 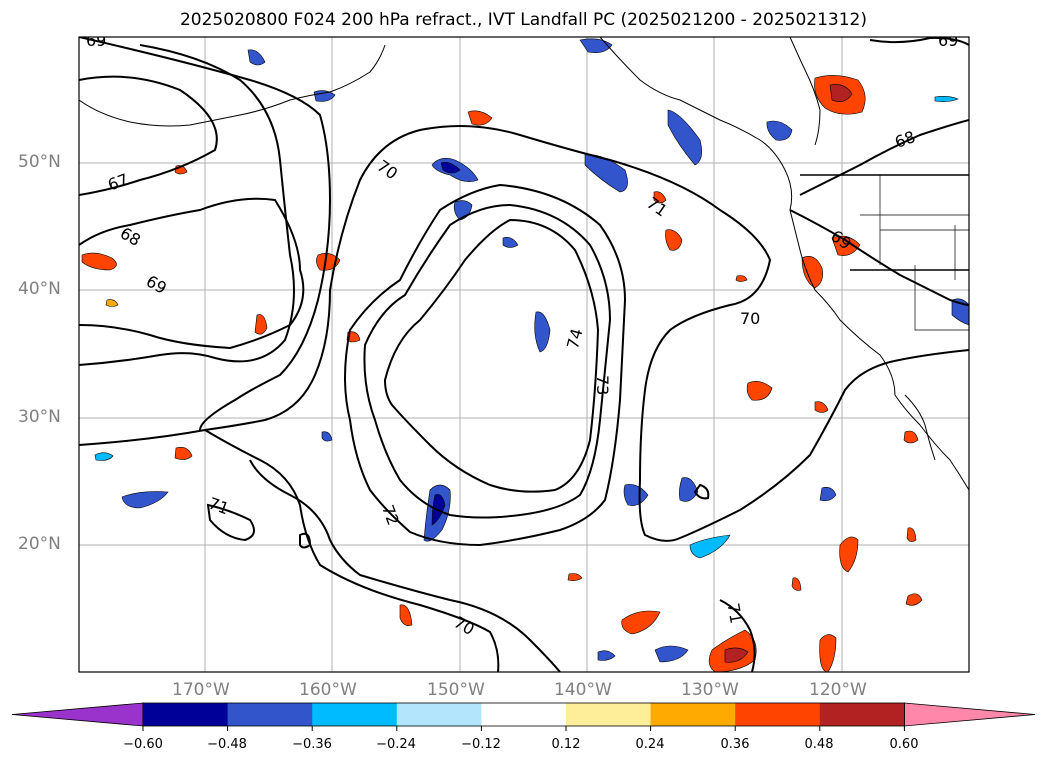 What do you see at coordinates (201, 690) in the screenshot?
I see `lon-label-170W: 170°W` at bounding box center [201, 690].